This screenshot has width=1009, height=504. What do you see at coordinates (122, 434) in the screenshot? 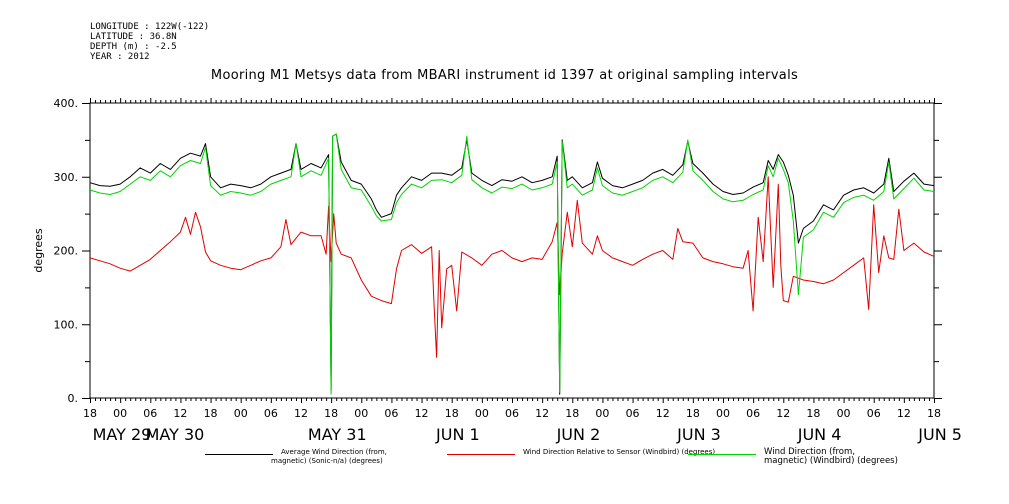
I see `x-date-label: MAY 29` at bounding box center [122, 434].